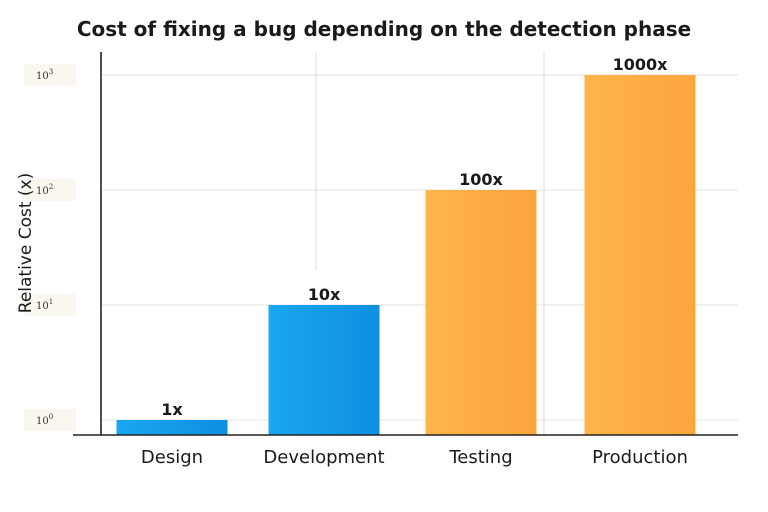 The image size is (768, 512). I want to click on y-tick-exponent: 0, so click(51, 417).